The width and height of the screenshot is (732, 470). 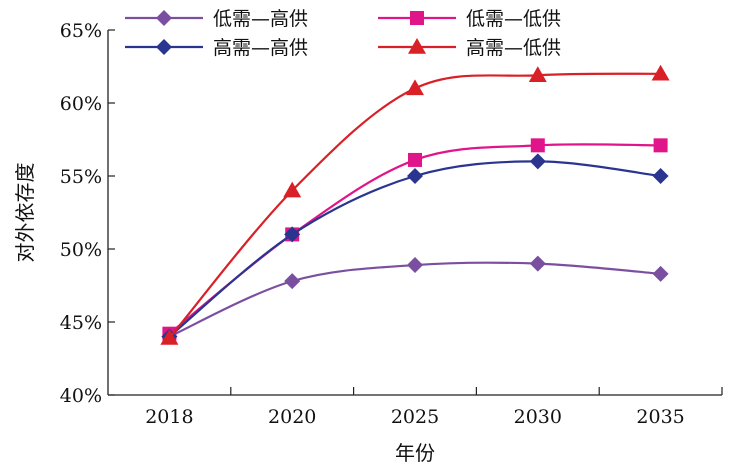 I want to click on y-tick-label: 45%, so click(x=81, y=323).